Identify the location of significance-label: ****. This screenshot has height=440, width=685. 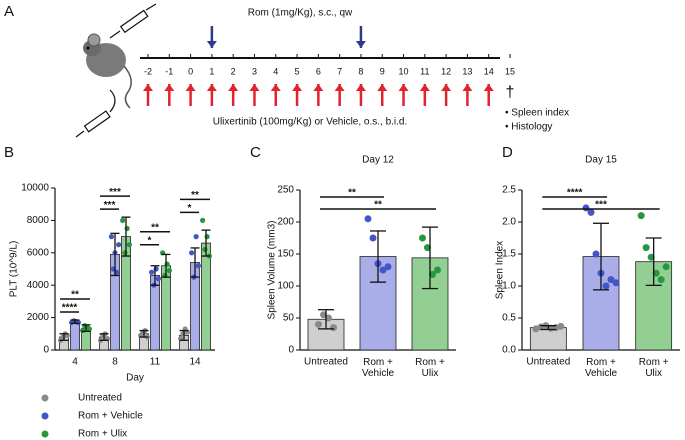
(70, 308).